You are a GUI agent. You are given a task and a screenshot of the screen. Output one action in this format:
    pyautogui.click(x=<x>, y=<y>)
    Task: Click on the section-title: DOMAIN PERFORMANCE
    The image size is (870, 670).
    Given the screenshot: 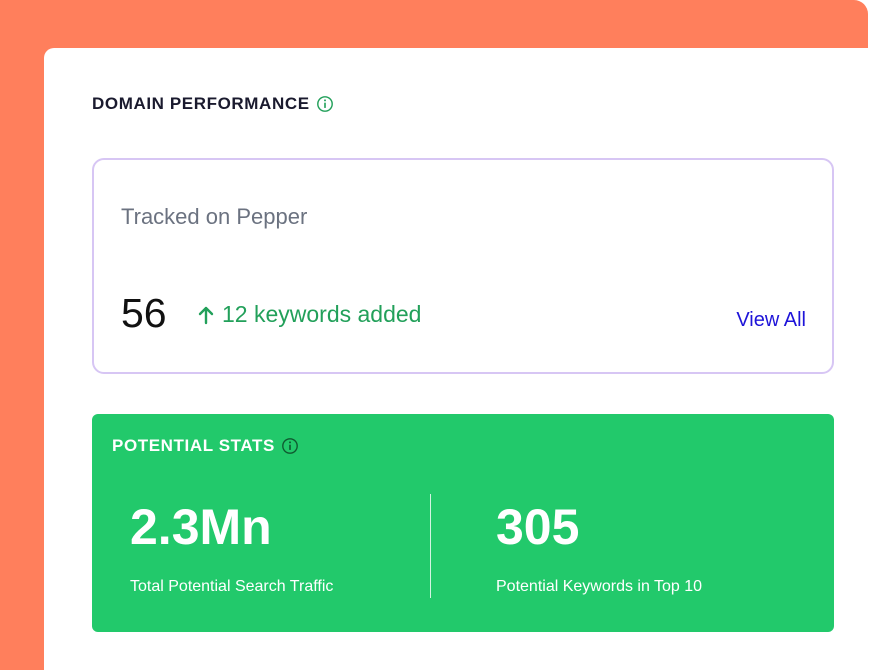 What is the action you would take?
    pyautogui.click(x=201, y=103)
    